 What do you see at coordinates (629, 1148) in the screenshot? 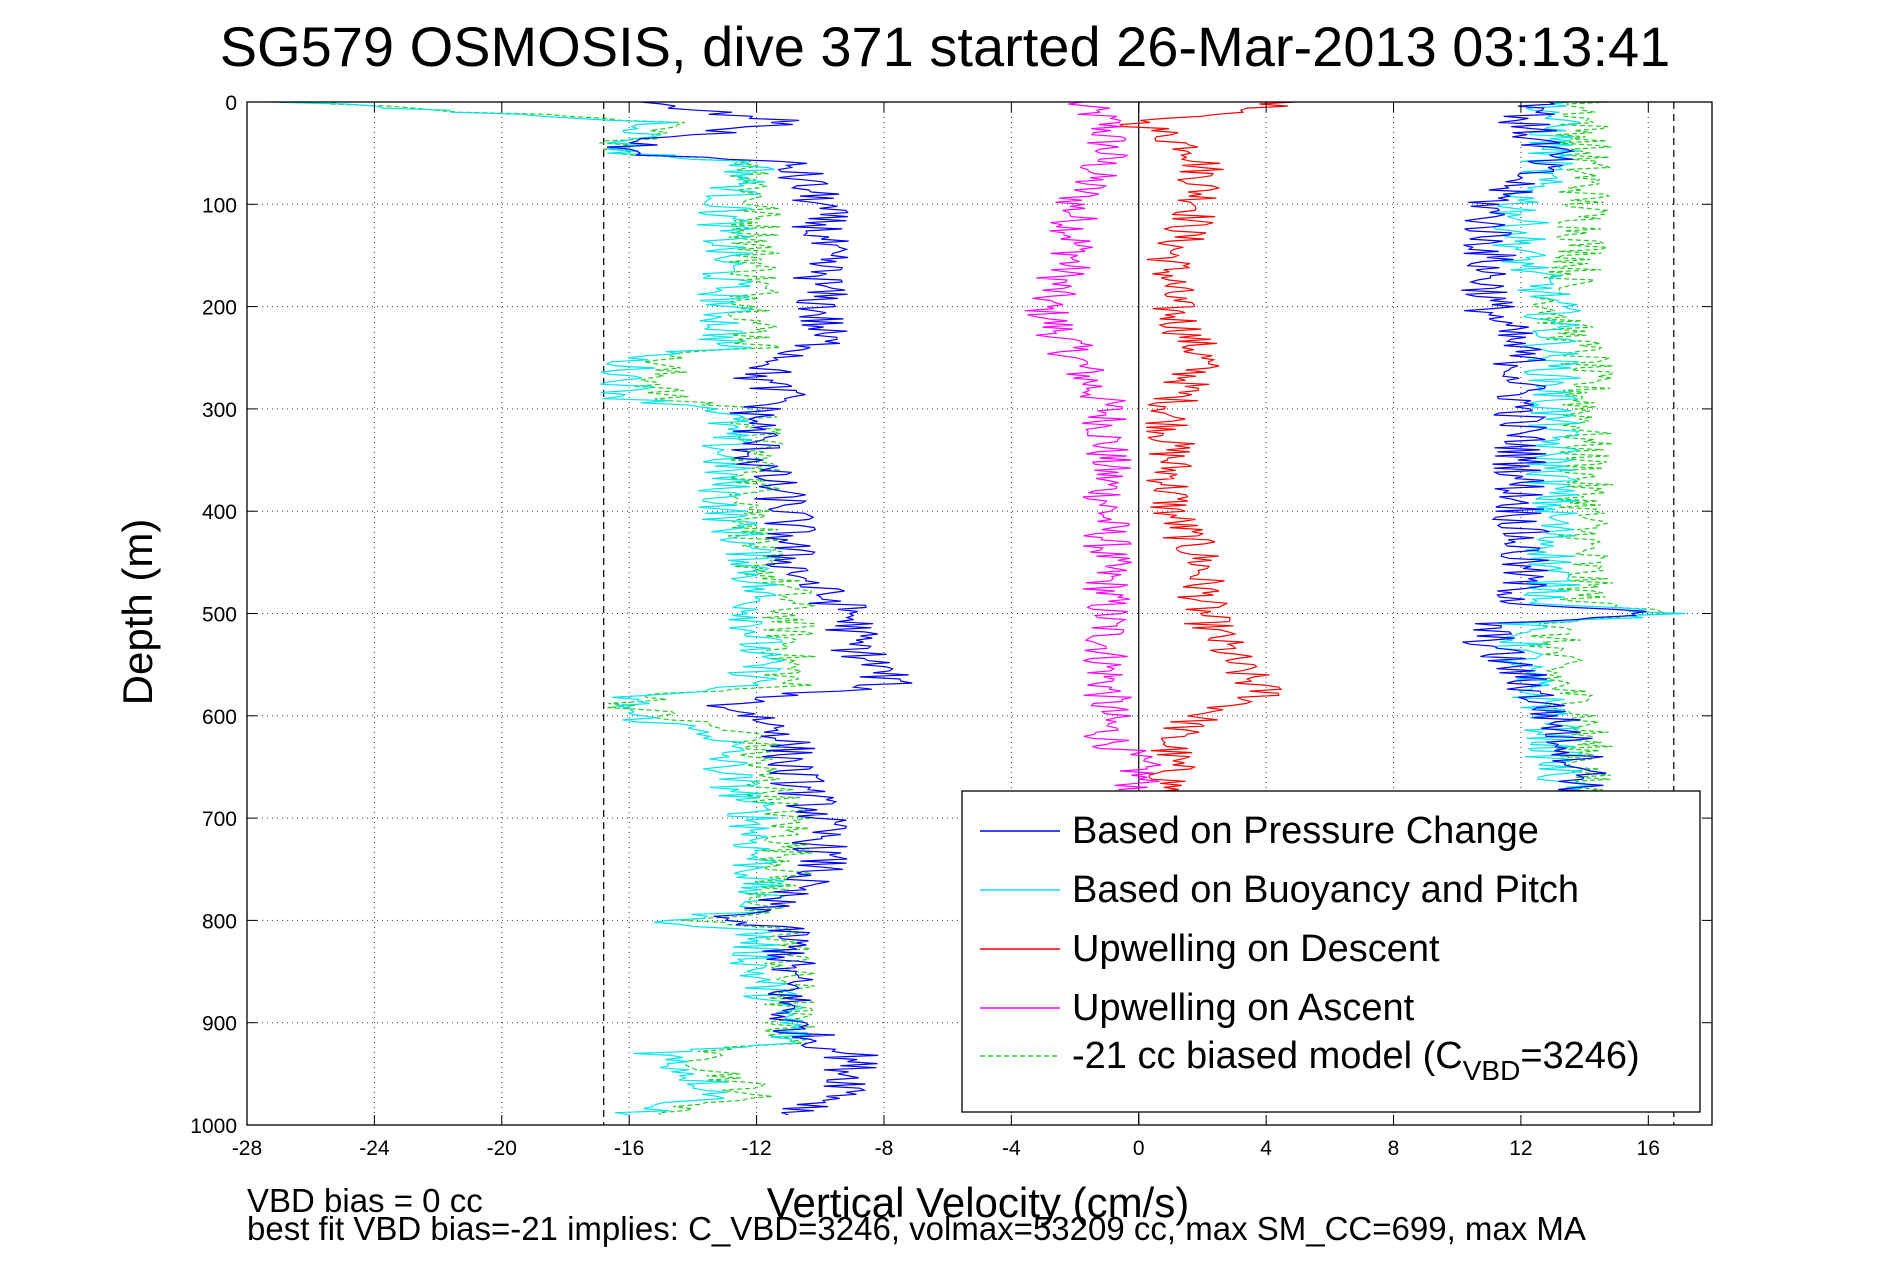
I see `x-tick-label: -16` at bounding box center [629, 1148].